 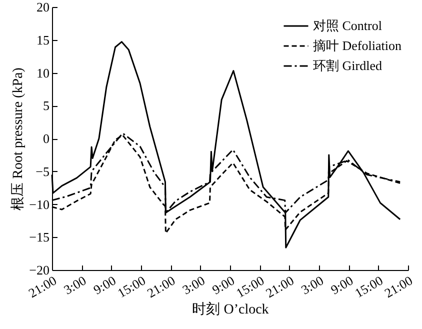 What do you see at coordinates (357, 45) in the screenshot?
I see `legend-label: 摘叶 Defoliation` at bounding box center [357, 45].